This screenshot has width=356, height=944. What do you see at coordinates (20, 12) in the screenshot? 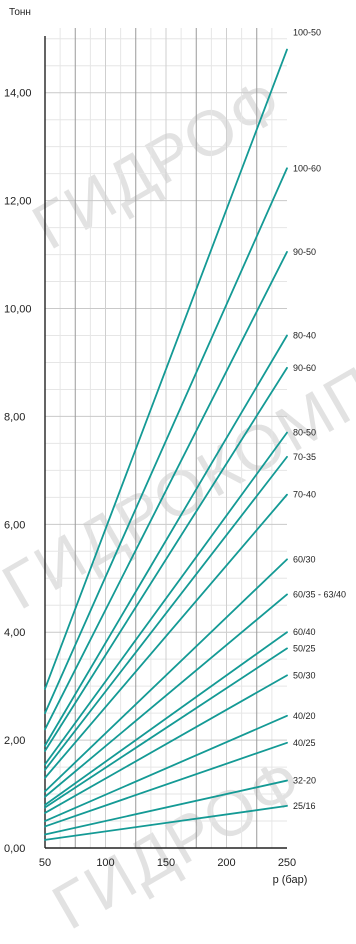
I see `y-axis-label: Тонн` at bounding box center [20, 12].